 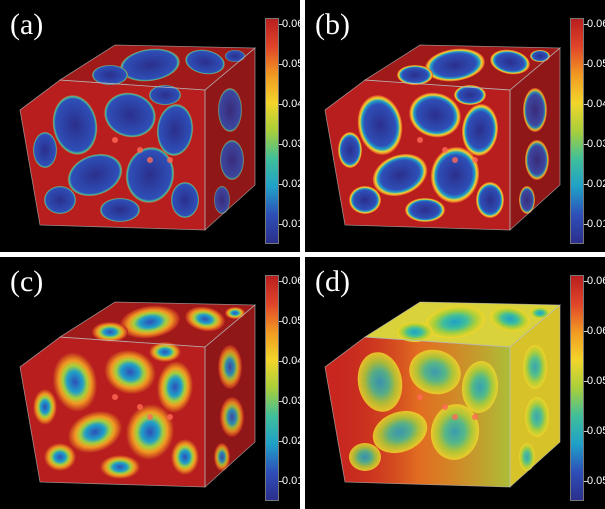 I want to click on panel-label: (b), so click(x=332, y=24).